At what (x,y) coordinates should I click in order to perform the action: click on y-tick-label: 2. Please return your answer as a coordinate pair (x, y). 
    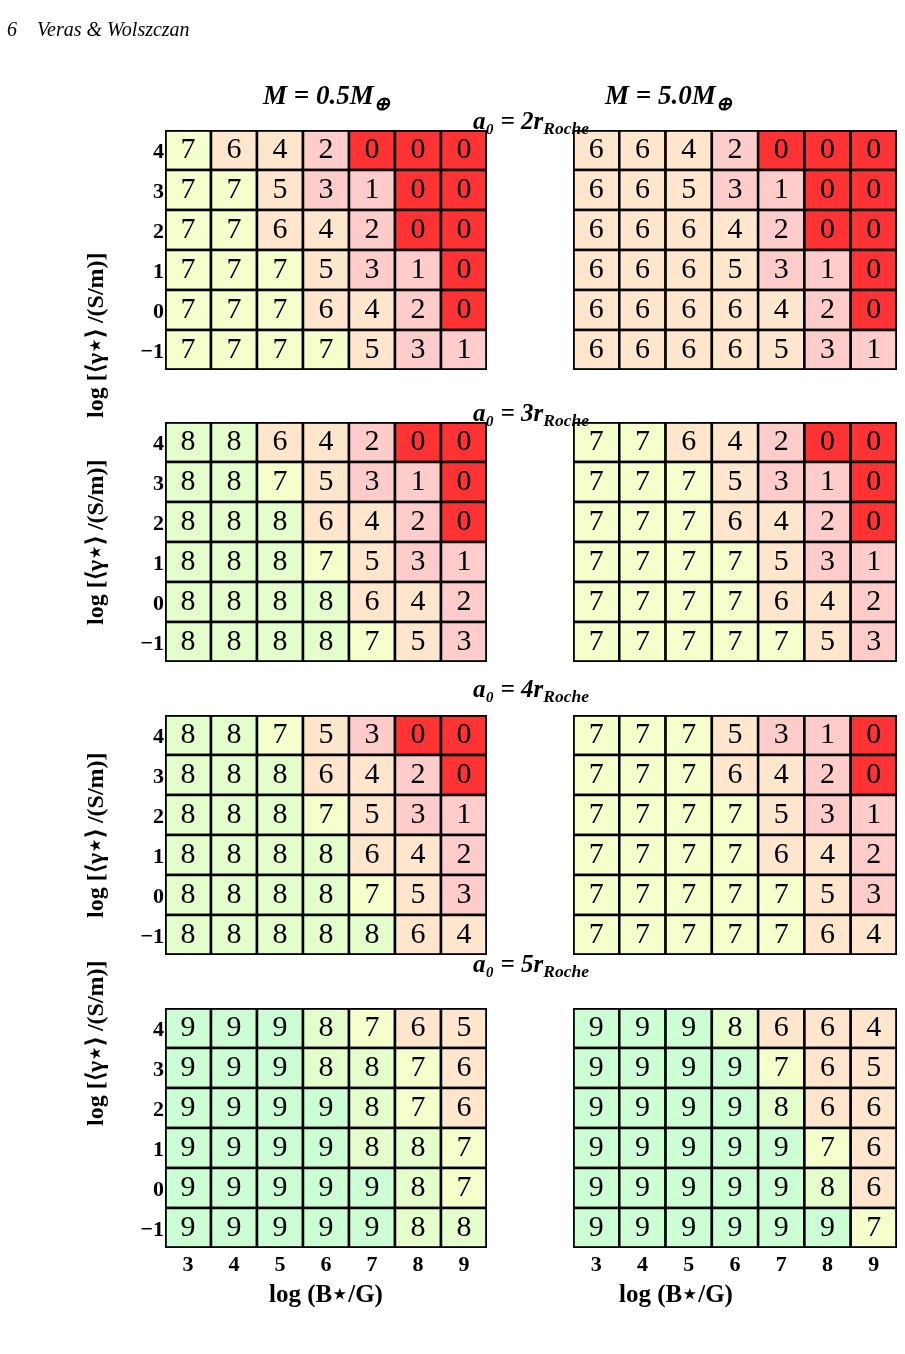
    Looking at the image, I should click on (158, 522).